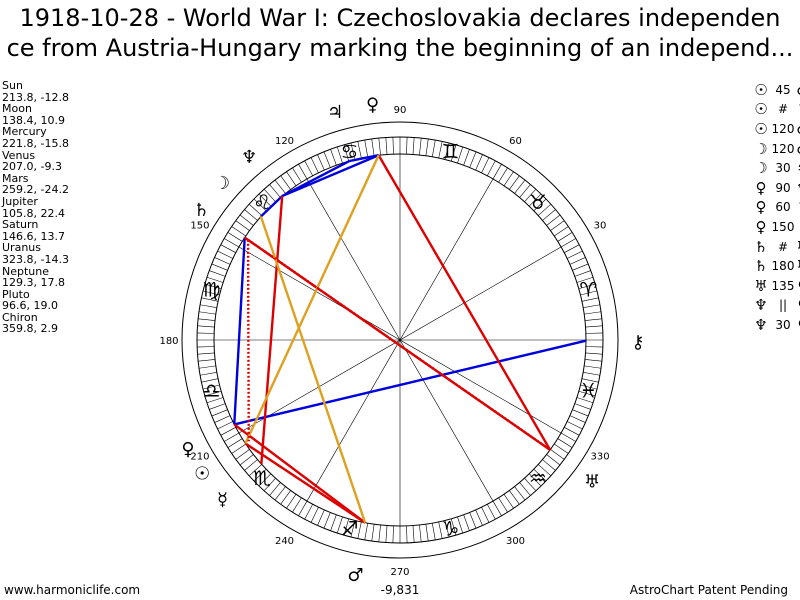  What do you see at coordinates (783, 207) in the screenshot?
I see `aspect-angle: 60` at bounding box center [783, 207].